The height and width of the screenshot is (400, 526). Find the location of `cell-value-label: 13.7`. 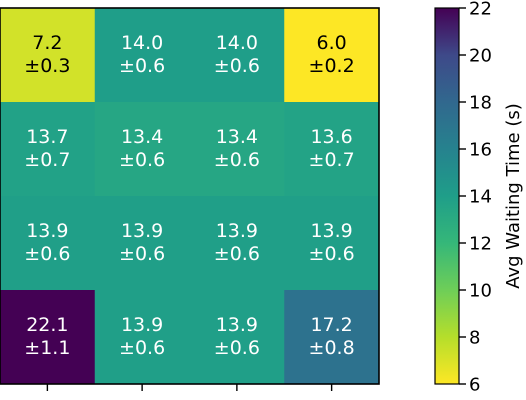

cell-value-label: 13.7 is located at coordinates (47, 137).